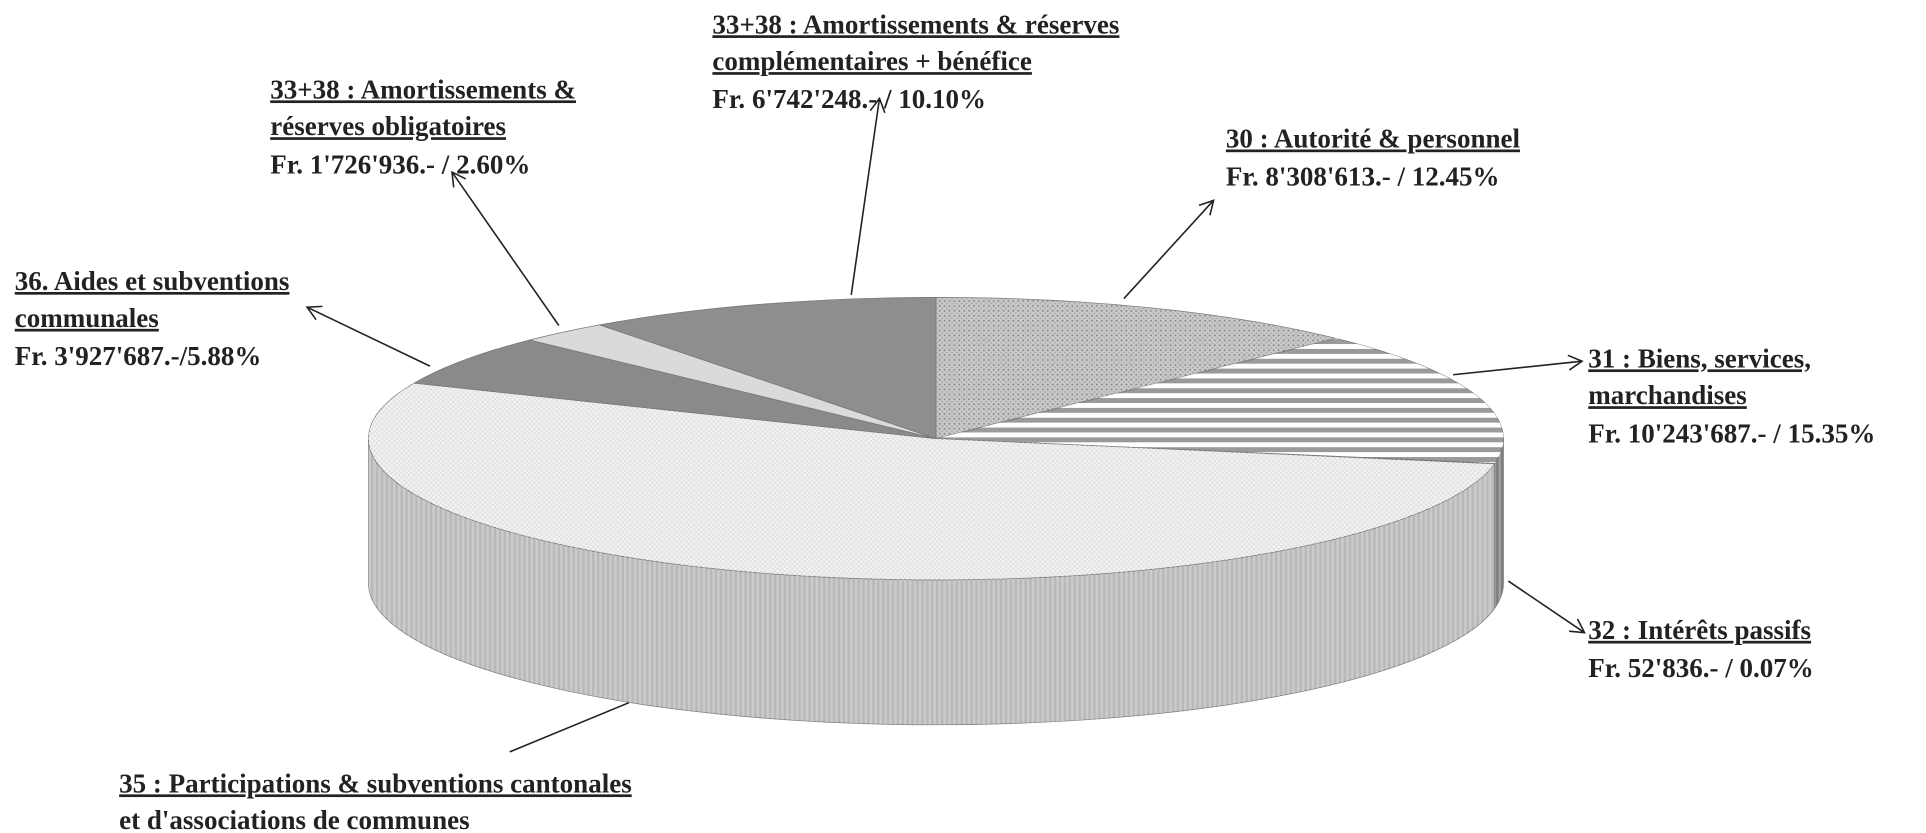  I want to click on category-label: complémentaires + bénéfice, so click(871, 61).